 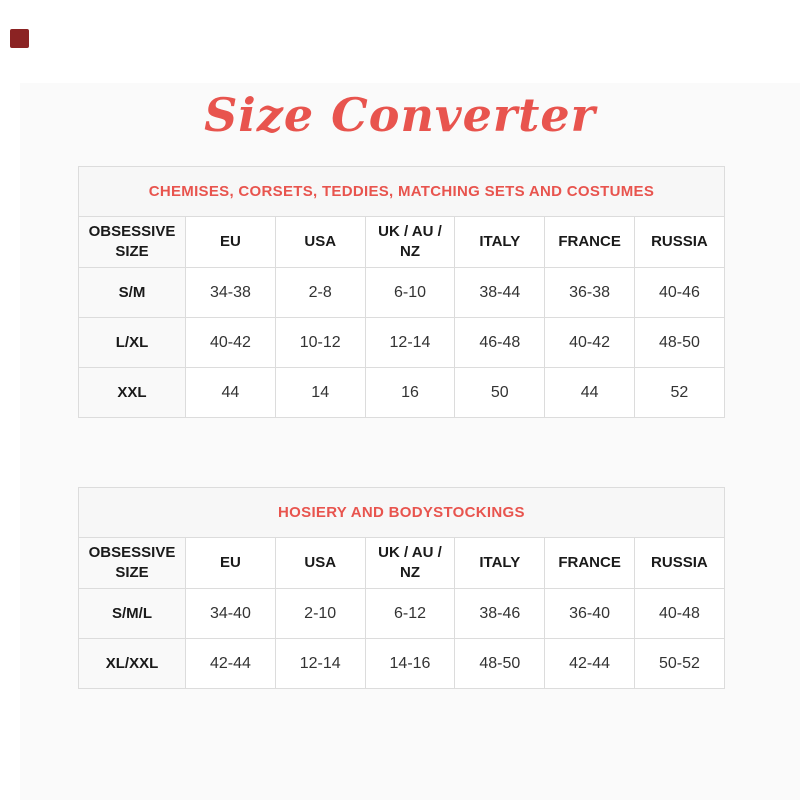 I want to click on table-row: S/M 34-38 2-8 6-10 38-44 36-38 40-46, so click(x=401, y=292).